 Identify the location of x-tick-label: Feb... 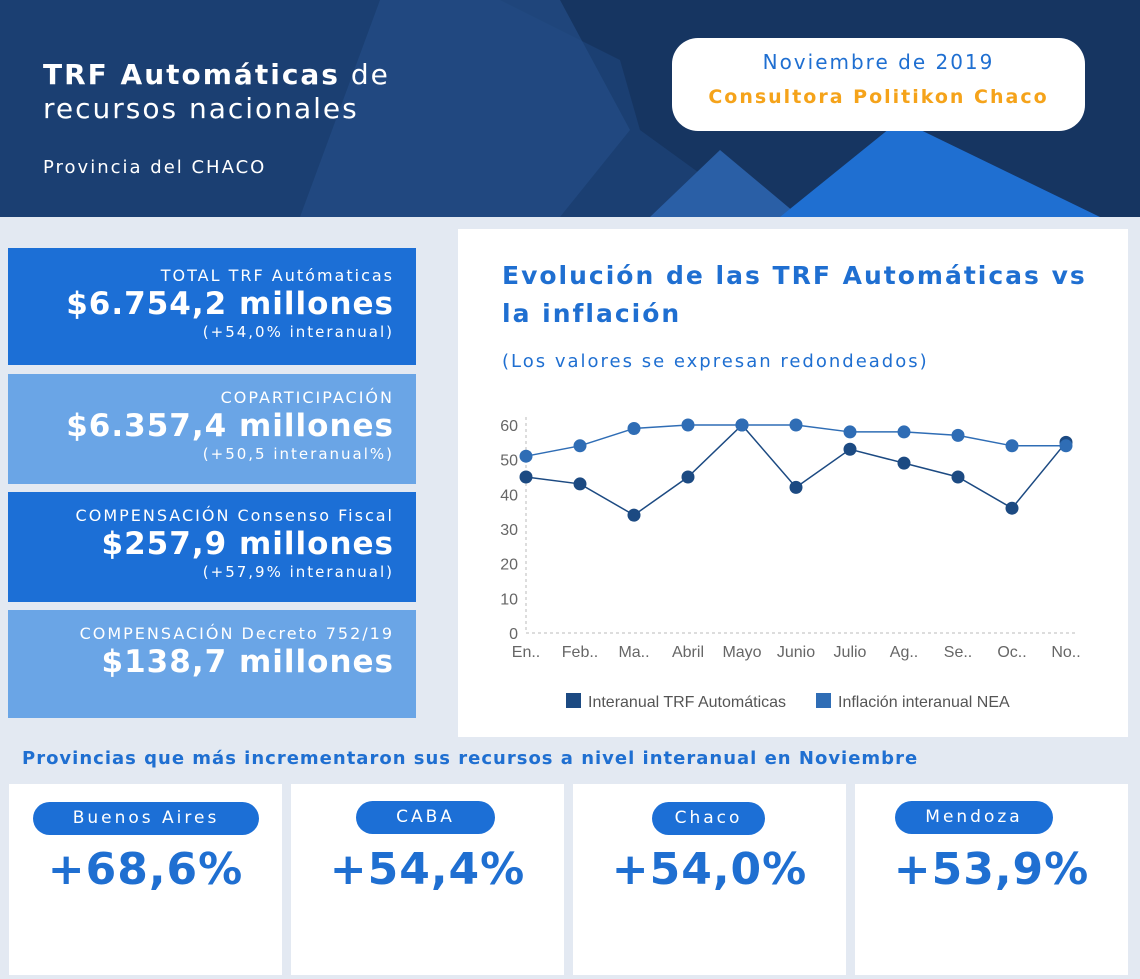
(580, 652).